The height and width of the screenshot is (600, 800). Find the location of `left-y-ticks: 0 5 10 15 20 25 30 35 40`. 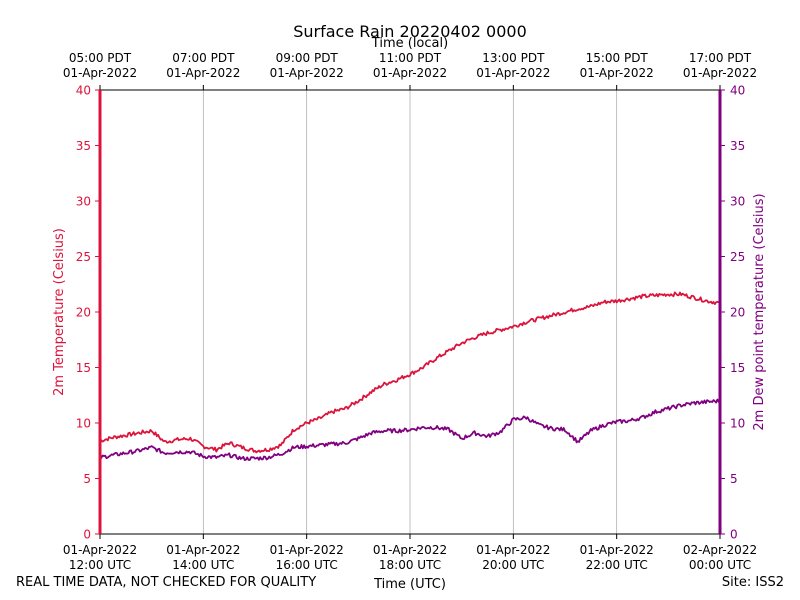

left-y-ticks: 0 5 10 15 20 25 30 35 40 is located at coordinates (88, 313).